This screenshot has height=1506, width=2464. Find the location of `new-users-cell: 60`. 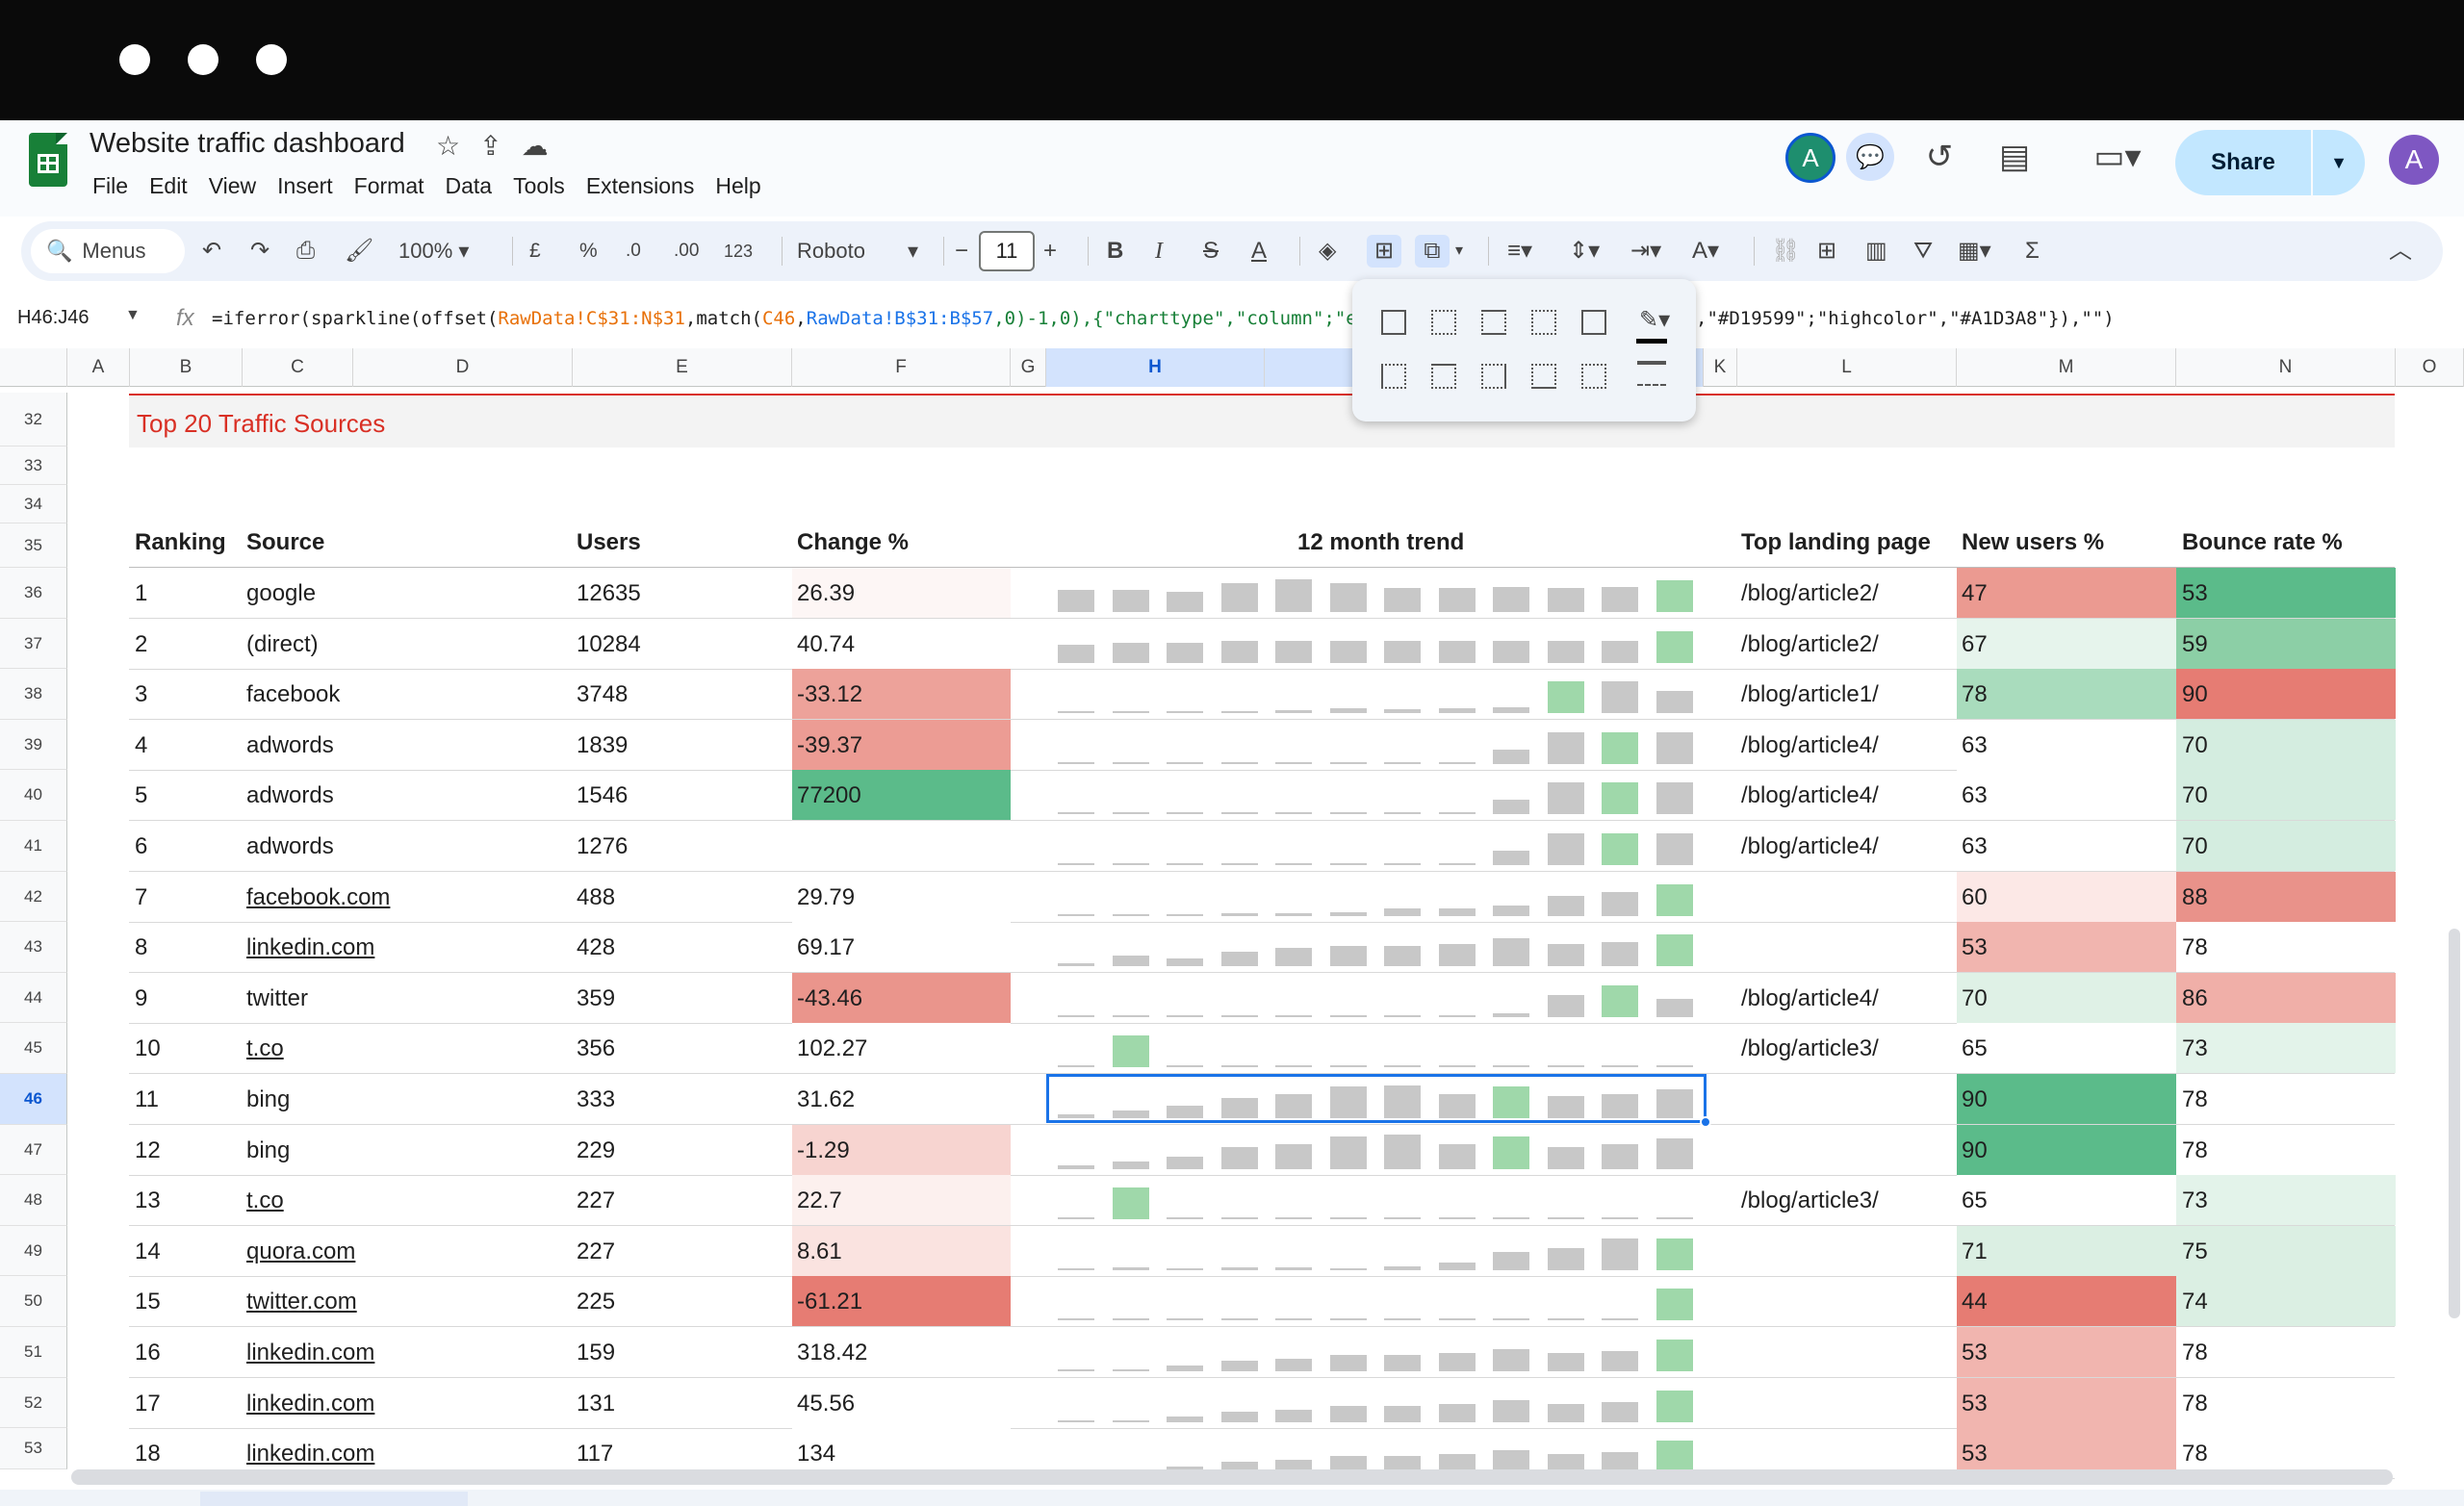

new-users-cell: 60 is located at coordinates (1975, 896).